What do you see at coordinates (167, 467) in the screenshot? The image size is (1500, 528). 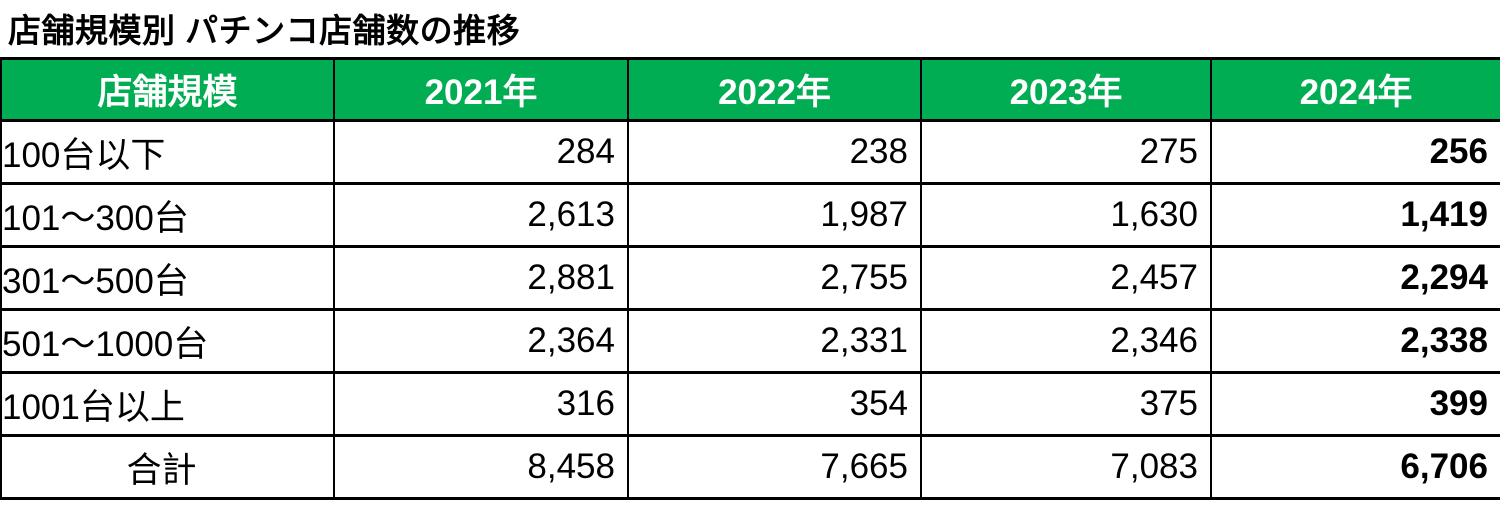 I see `row-label: 合計` at bounding box center [167, 467].